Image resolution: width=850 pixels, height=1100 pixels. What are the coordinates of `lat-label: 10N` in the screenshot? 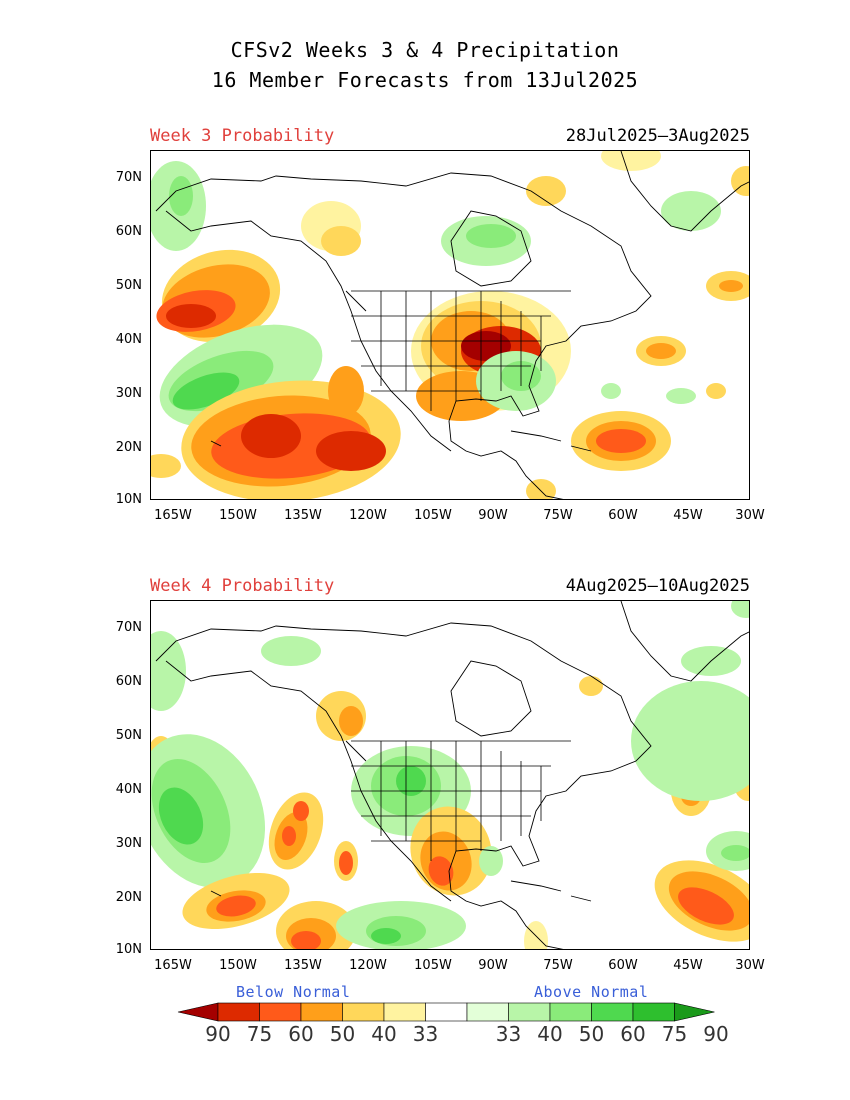 It's located at (128, 499).